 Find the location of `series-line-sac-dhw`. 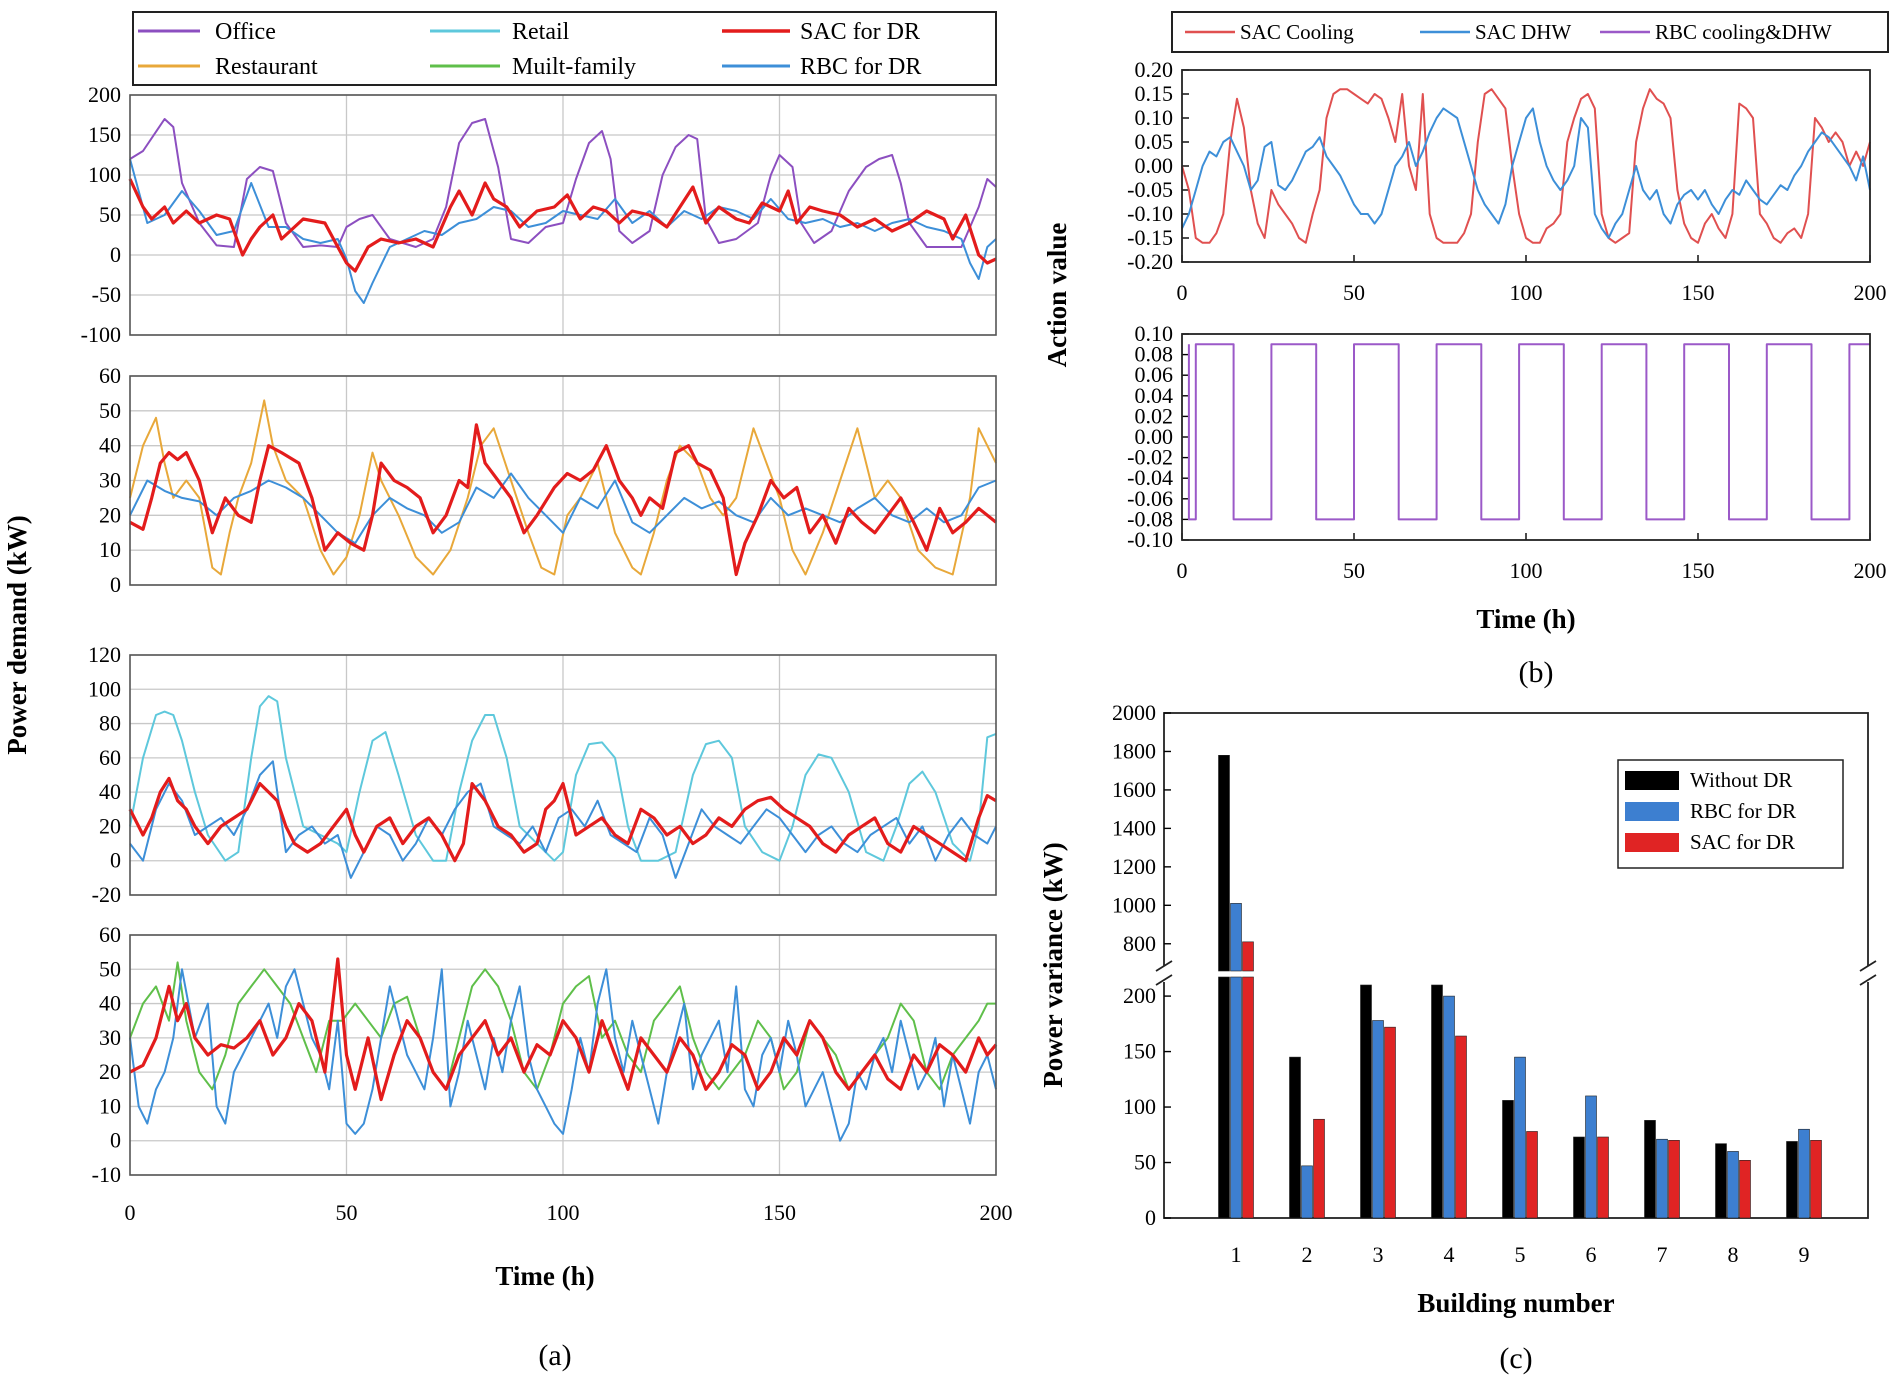

series-line-sac-dhw is located at coordinates (1526, 173).